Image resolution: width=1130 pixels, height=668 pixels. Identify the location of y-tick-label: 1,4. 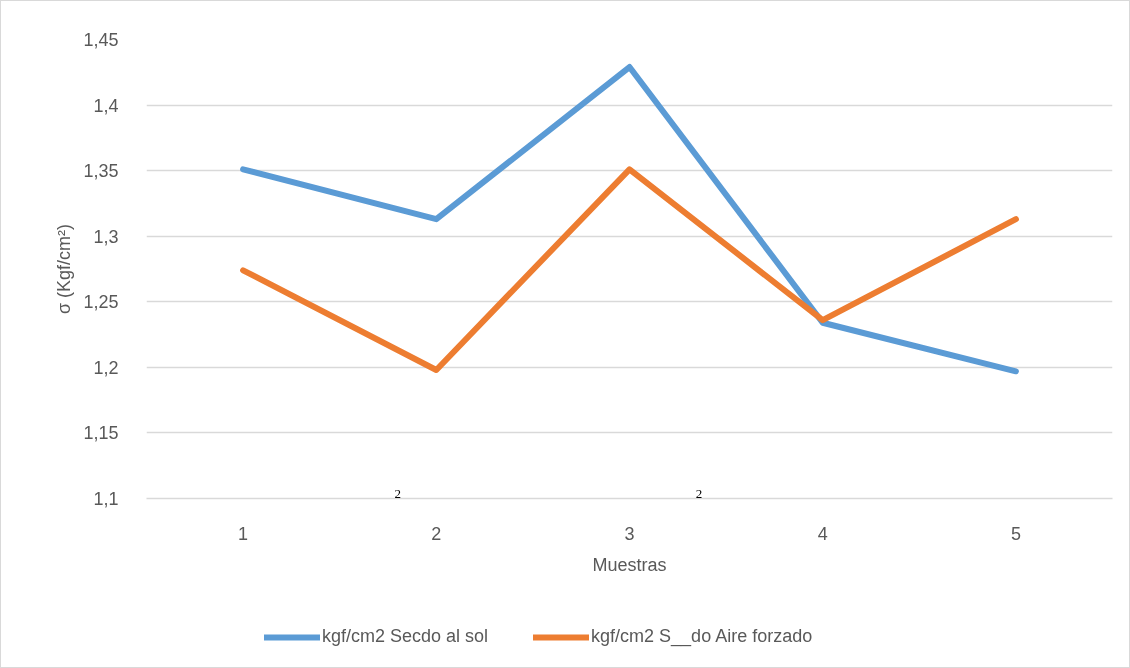
(106, 105).